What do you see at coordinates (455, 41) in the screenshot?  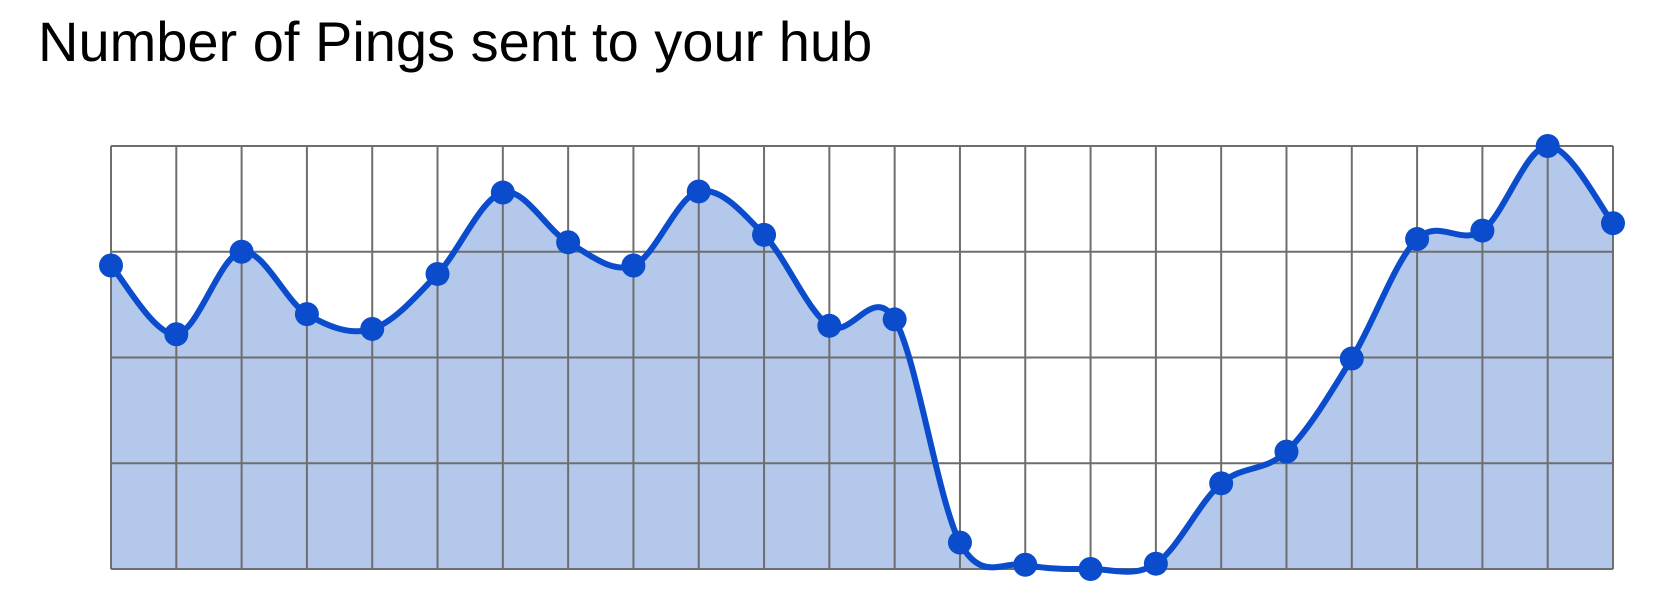 I see `chart-title: Number of Pings sent to your hub` at bounding box center [455, 41].